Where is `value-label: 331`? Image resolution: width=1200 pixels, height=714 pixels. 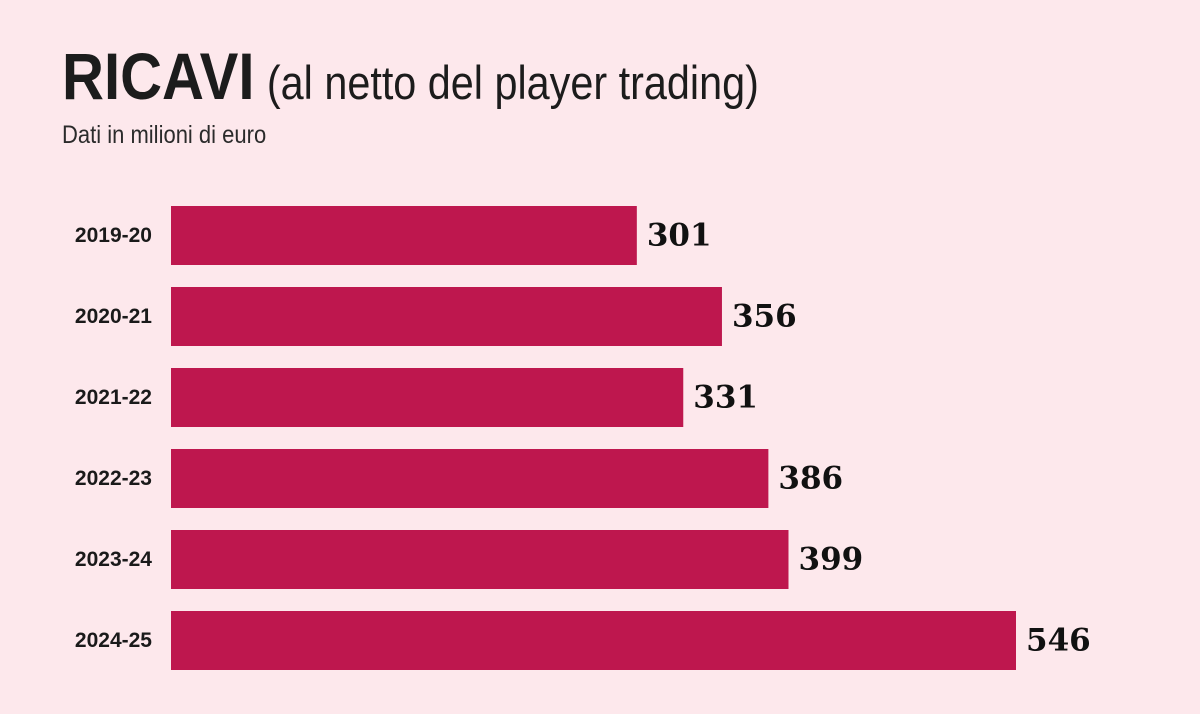
value-label: 331 is located at coordinates (725, 398).